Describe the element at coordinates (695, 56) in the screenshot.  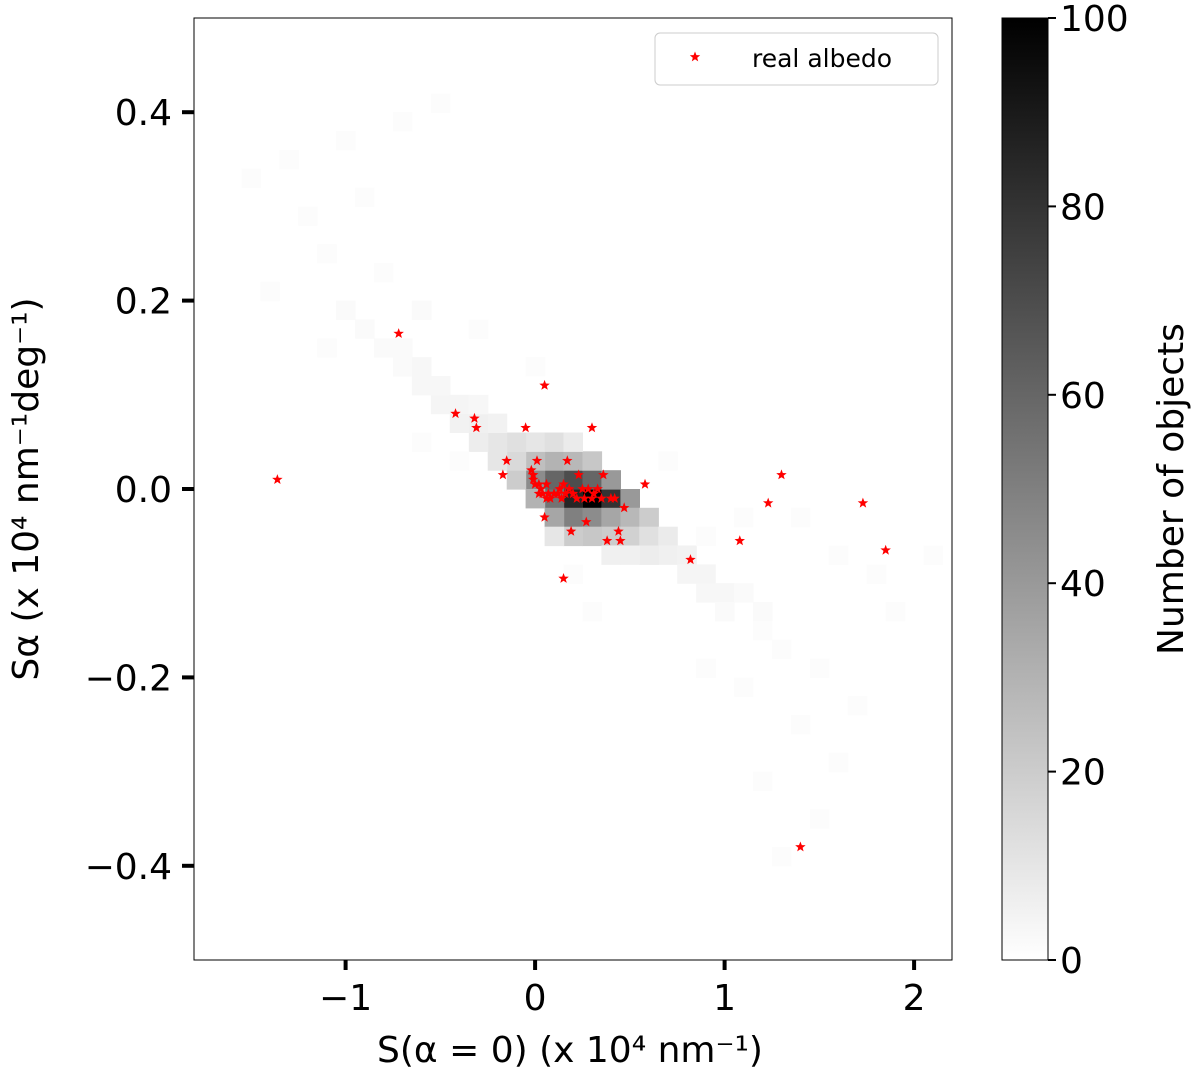
I see `legend-marker` at that location.